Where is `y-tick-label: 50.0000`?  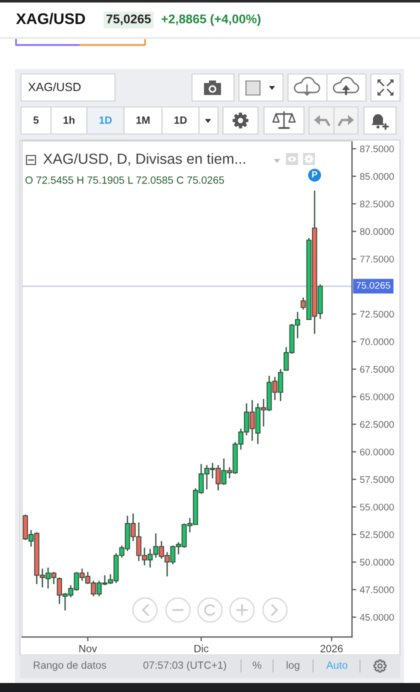
y-tick-label: 50.0000 is located at coordinates (377, 562).